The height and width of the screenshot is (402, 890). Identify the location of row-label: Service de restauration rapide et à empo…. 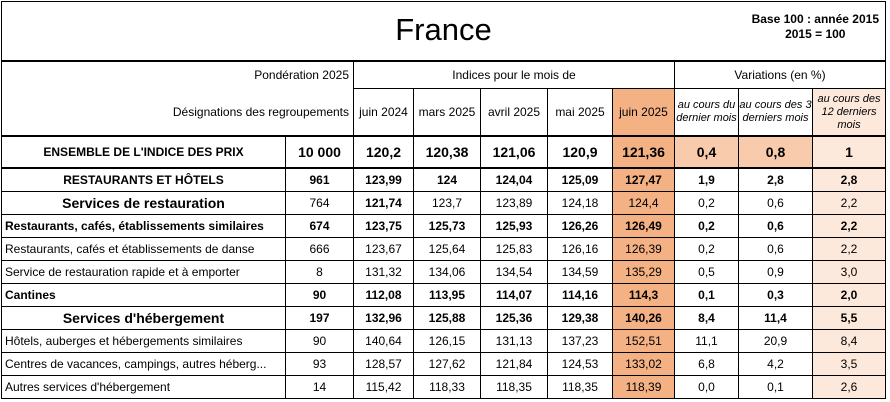
(143, 272).